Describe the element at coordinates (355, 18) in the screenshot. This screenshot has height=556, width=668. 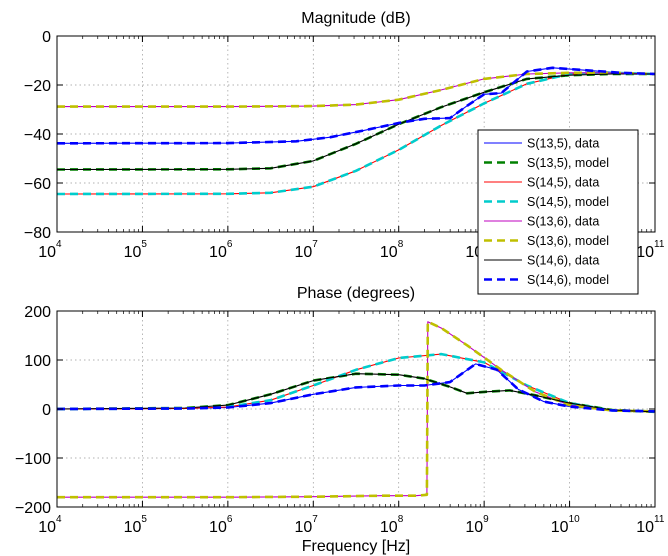
I see `chart-title: Magnitude (dB)` at that location.